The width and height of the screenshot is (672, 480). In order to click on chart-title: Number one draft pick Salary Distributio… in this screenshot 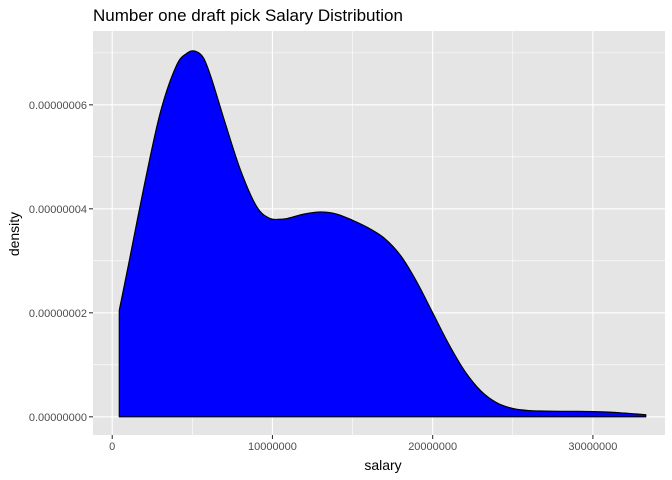, I will do `click(248, 15)`.